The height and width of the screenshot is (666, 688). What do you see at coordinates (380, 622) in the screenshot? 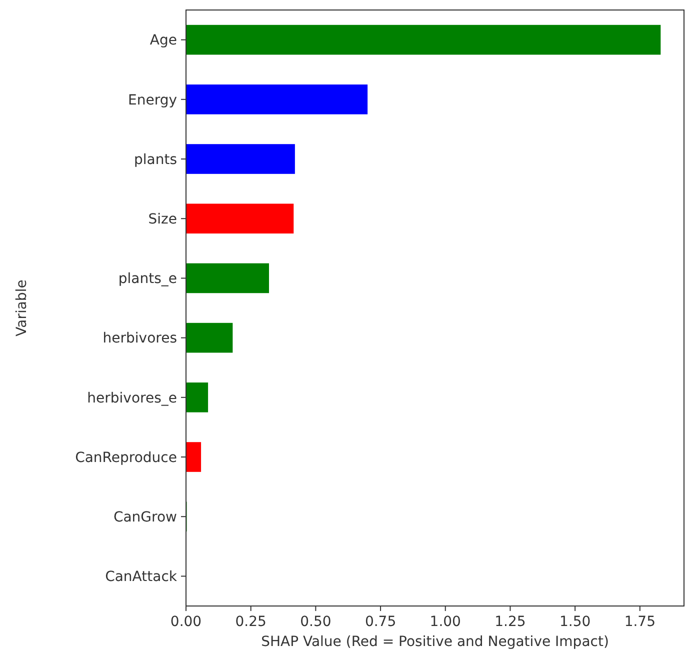
I see `x-tick-label: 0.75` at bounding box center [380, 622].